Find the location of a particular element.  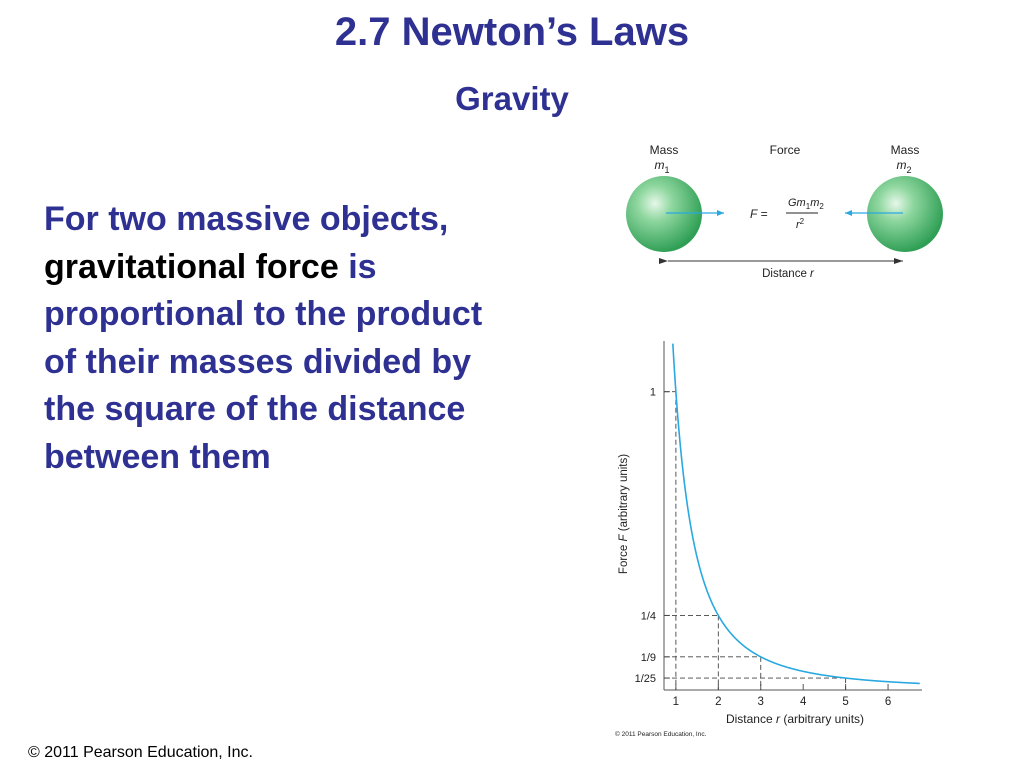

mass-label-right: Mass is located at coordinates (905, 150).